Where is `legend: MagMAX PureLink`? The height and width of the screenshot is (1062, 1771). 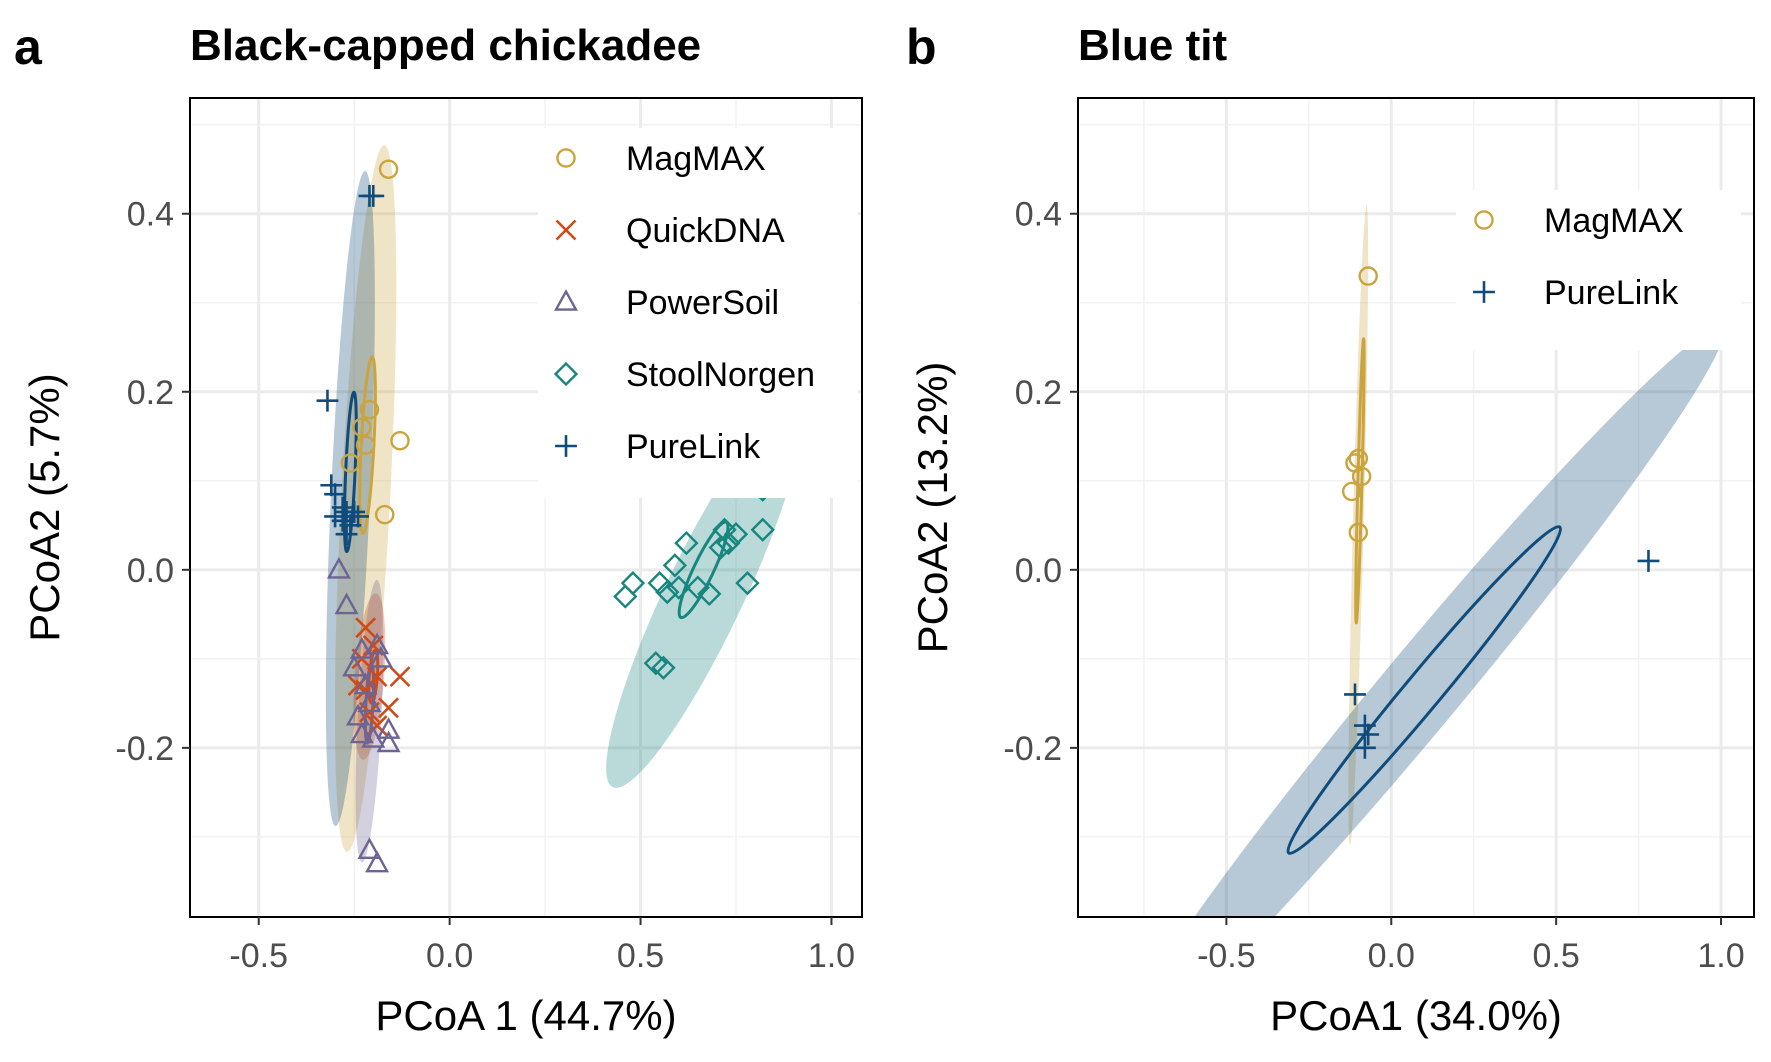 legend: MagMAX PureLink is located at coordinates (1598, 270).